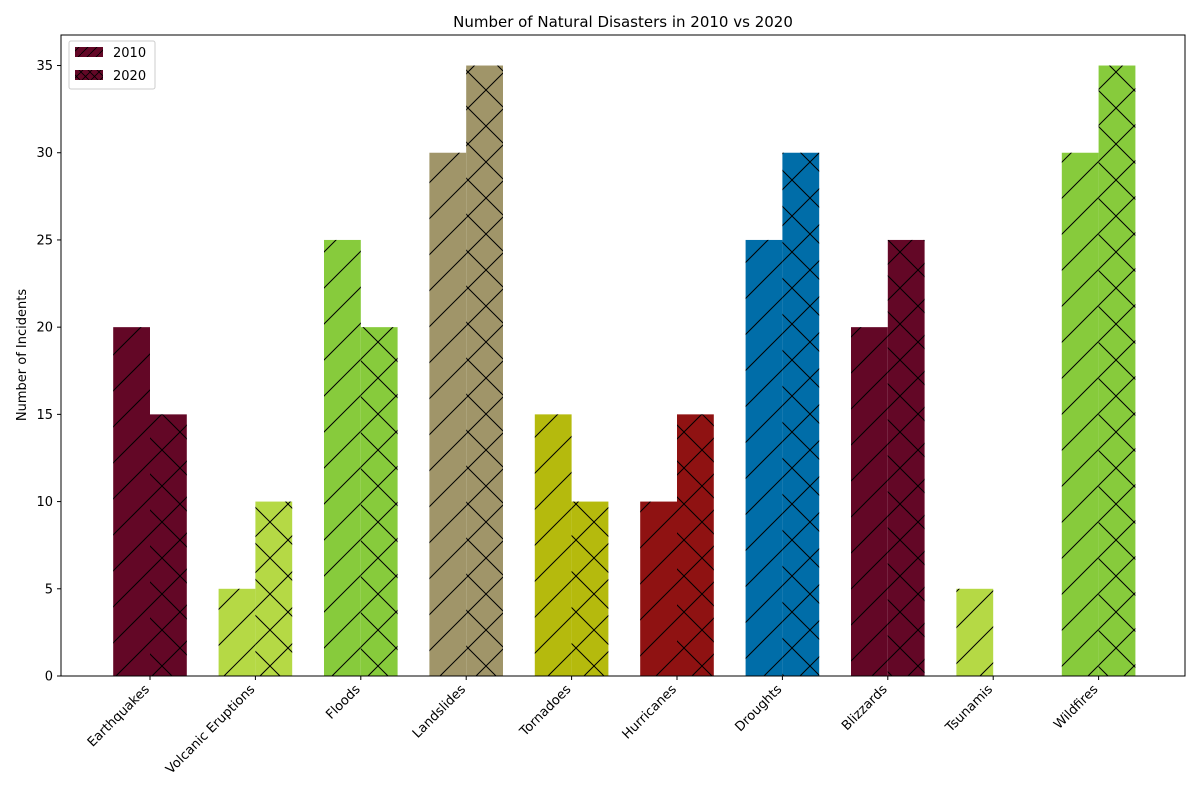  I want to click on y-tick-label: 0, so click(49, 677).